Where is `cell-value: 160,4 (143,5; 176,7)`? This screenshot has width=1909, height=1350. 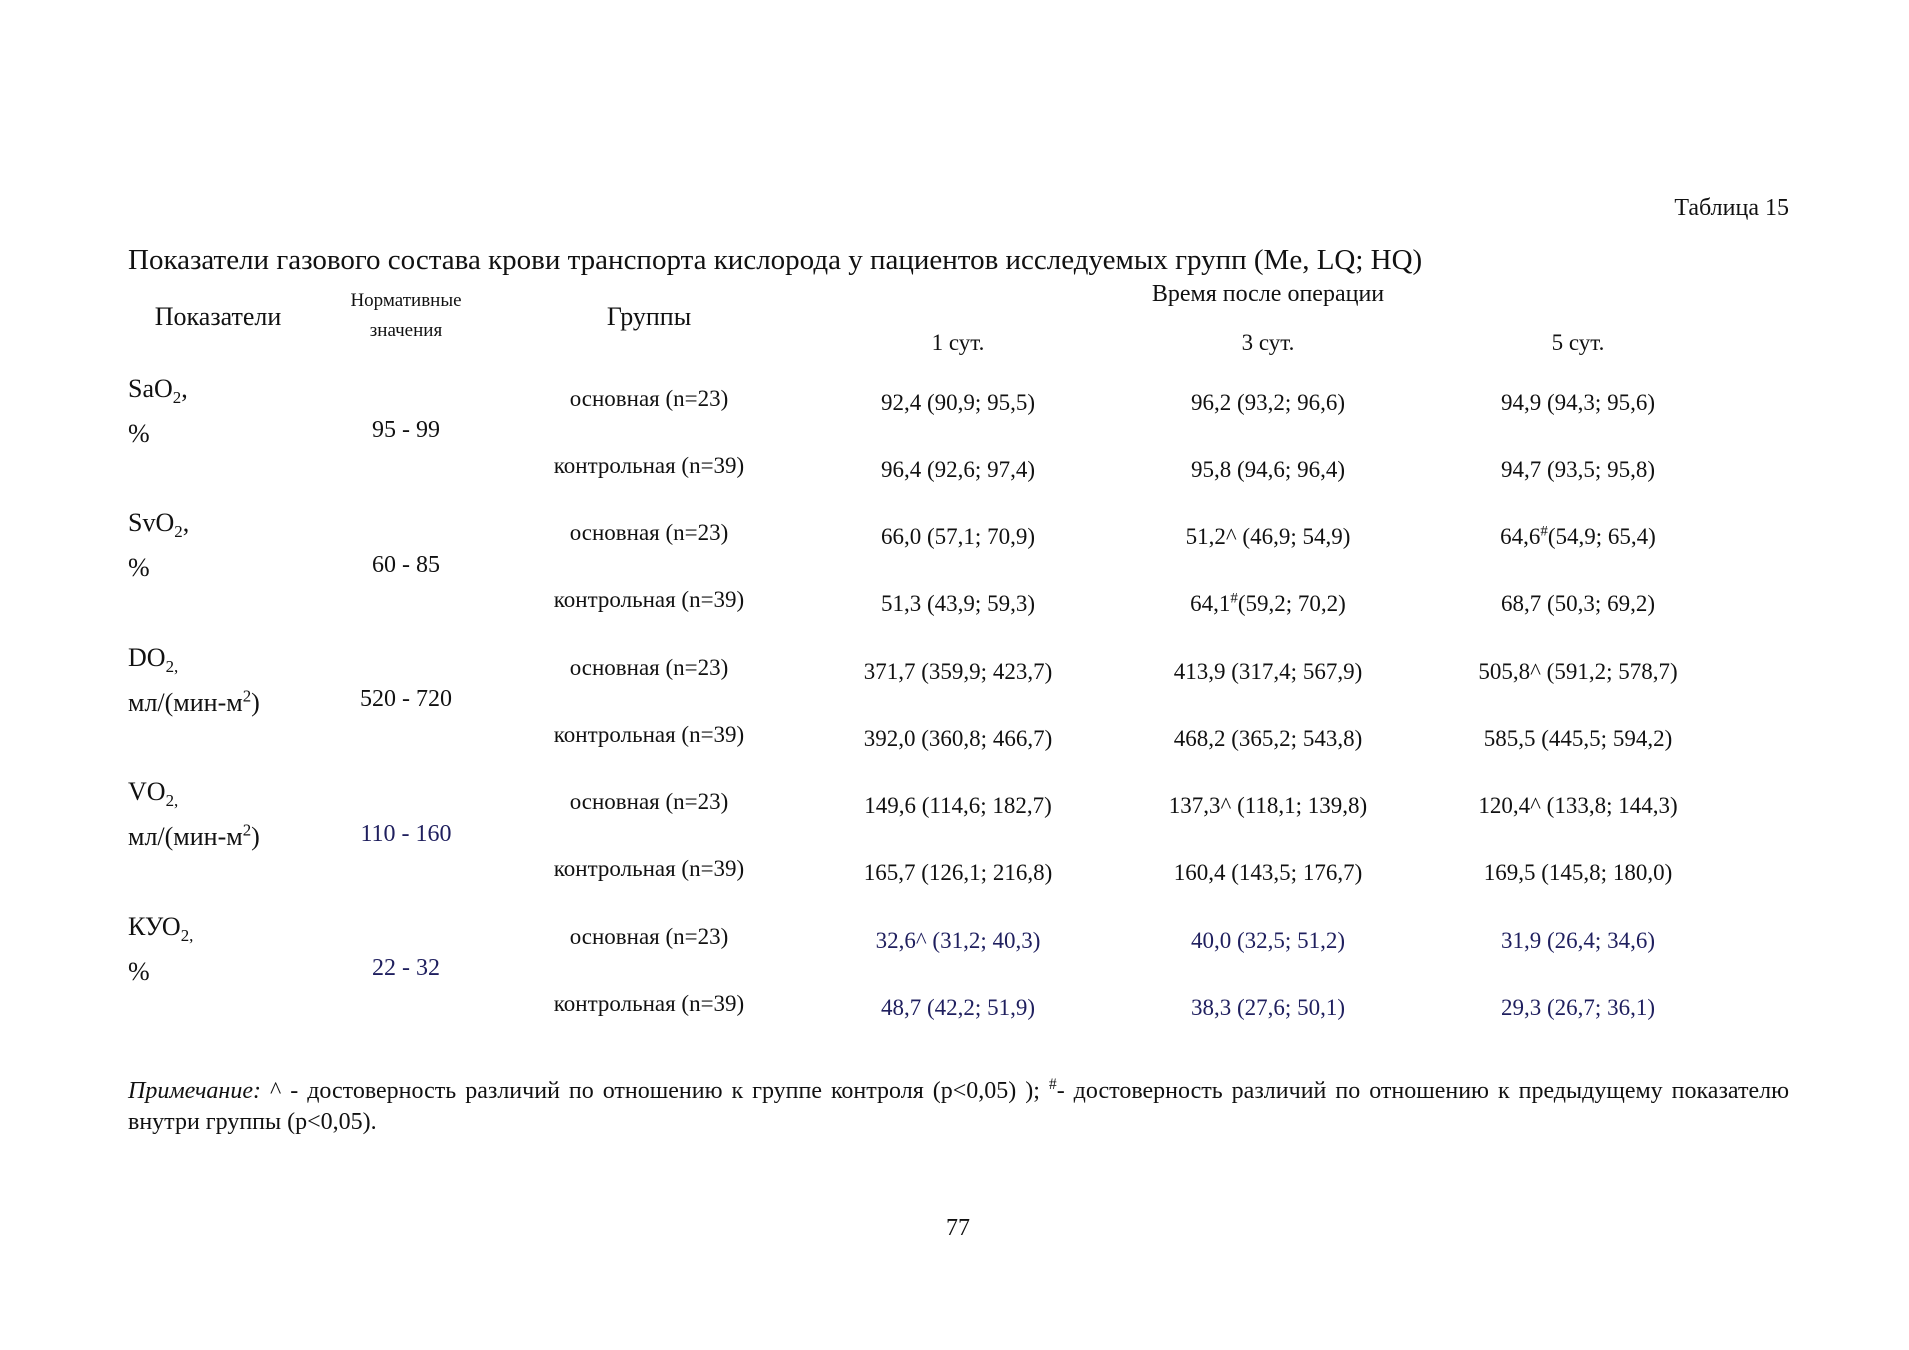 cell-value: 160,4 (143,5; 176,7) is located at coordinates (1268, 873).